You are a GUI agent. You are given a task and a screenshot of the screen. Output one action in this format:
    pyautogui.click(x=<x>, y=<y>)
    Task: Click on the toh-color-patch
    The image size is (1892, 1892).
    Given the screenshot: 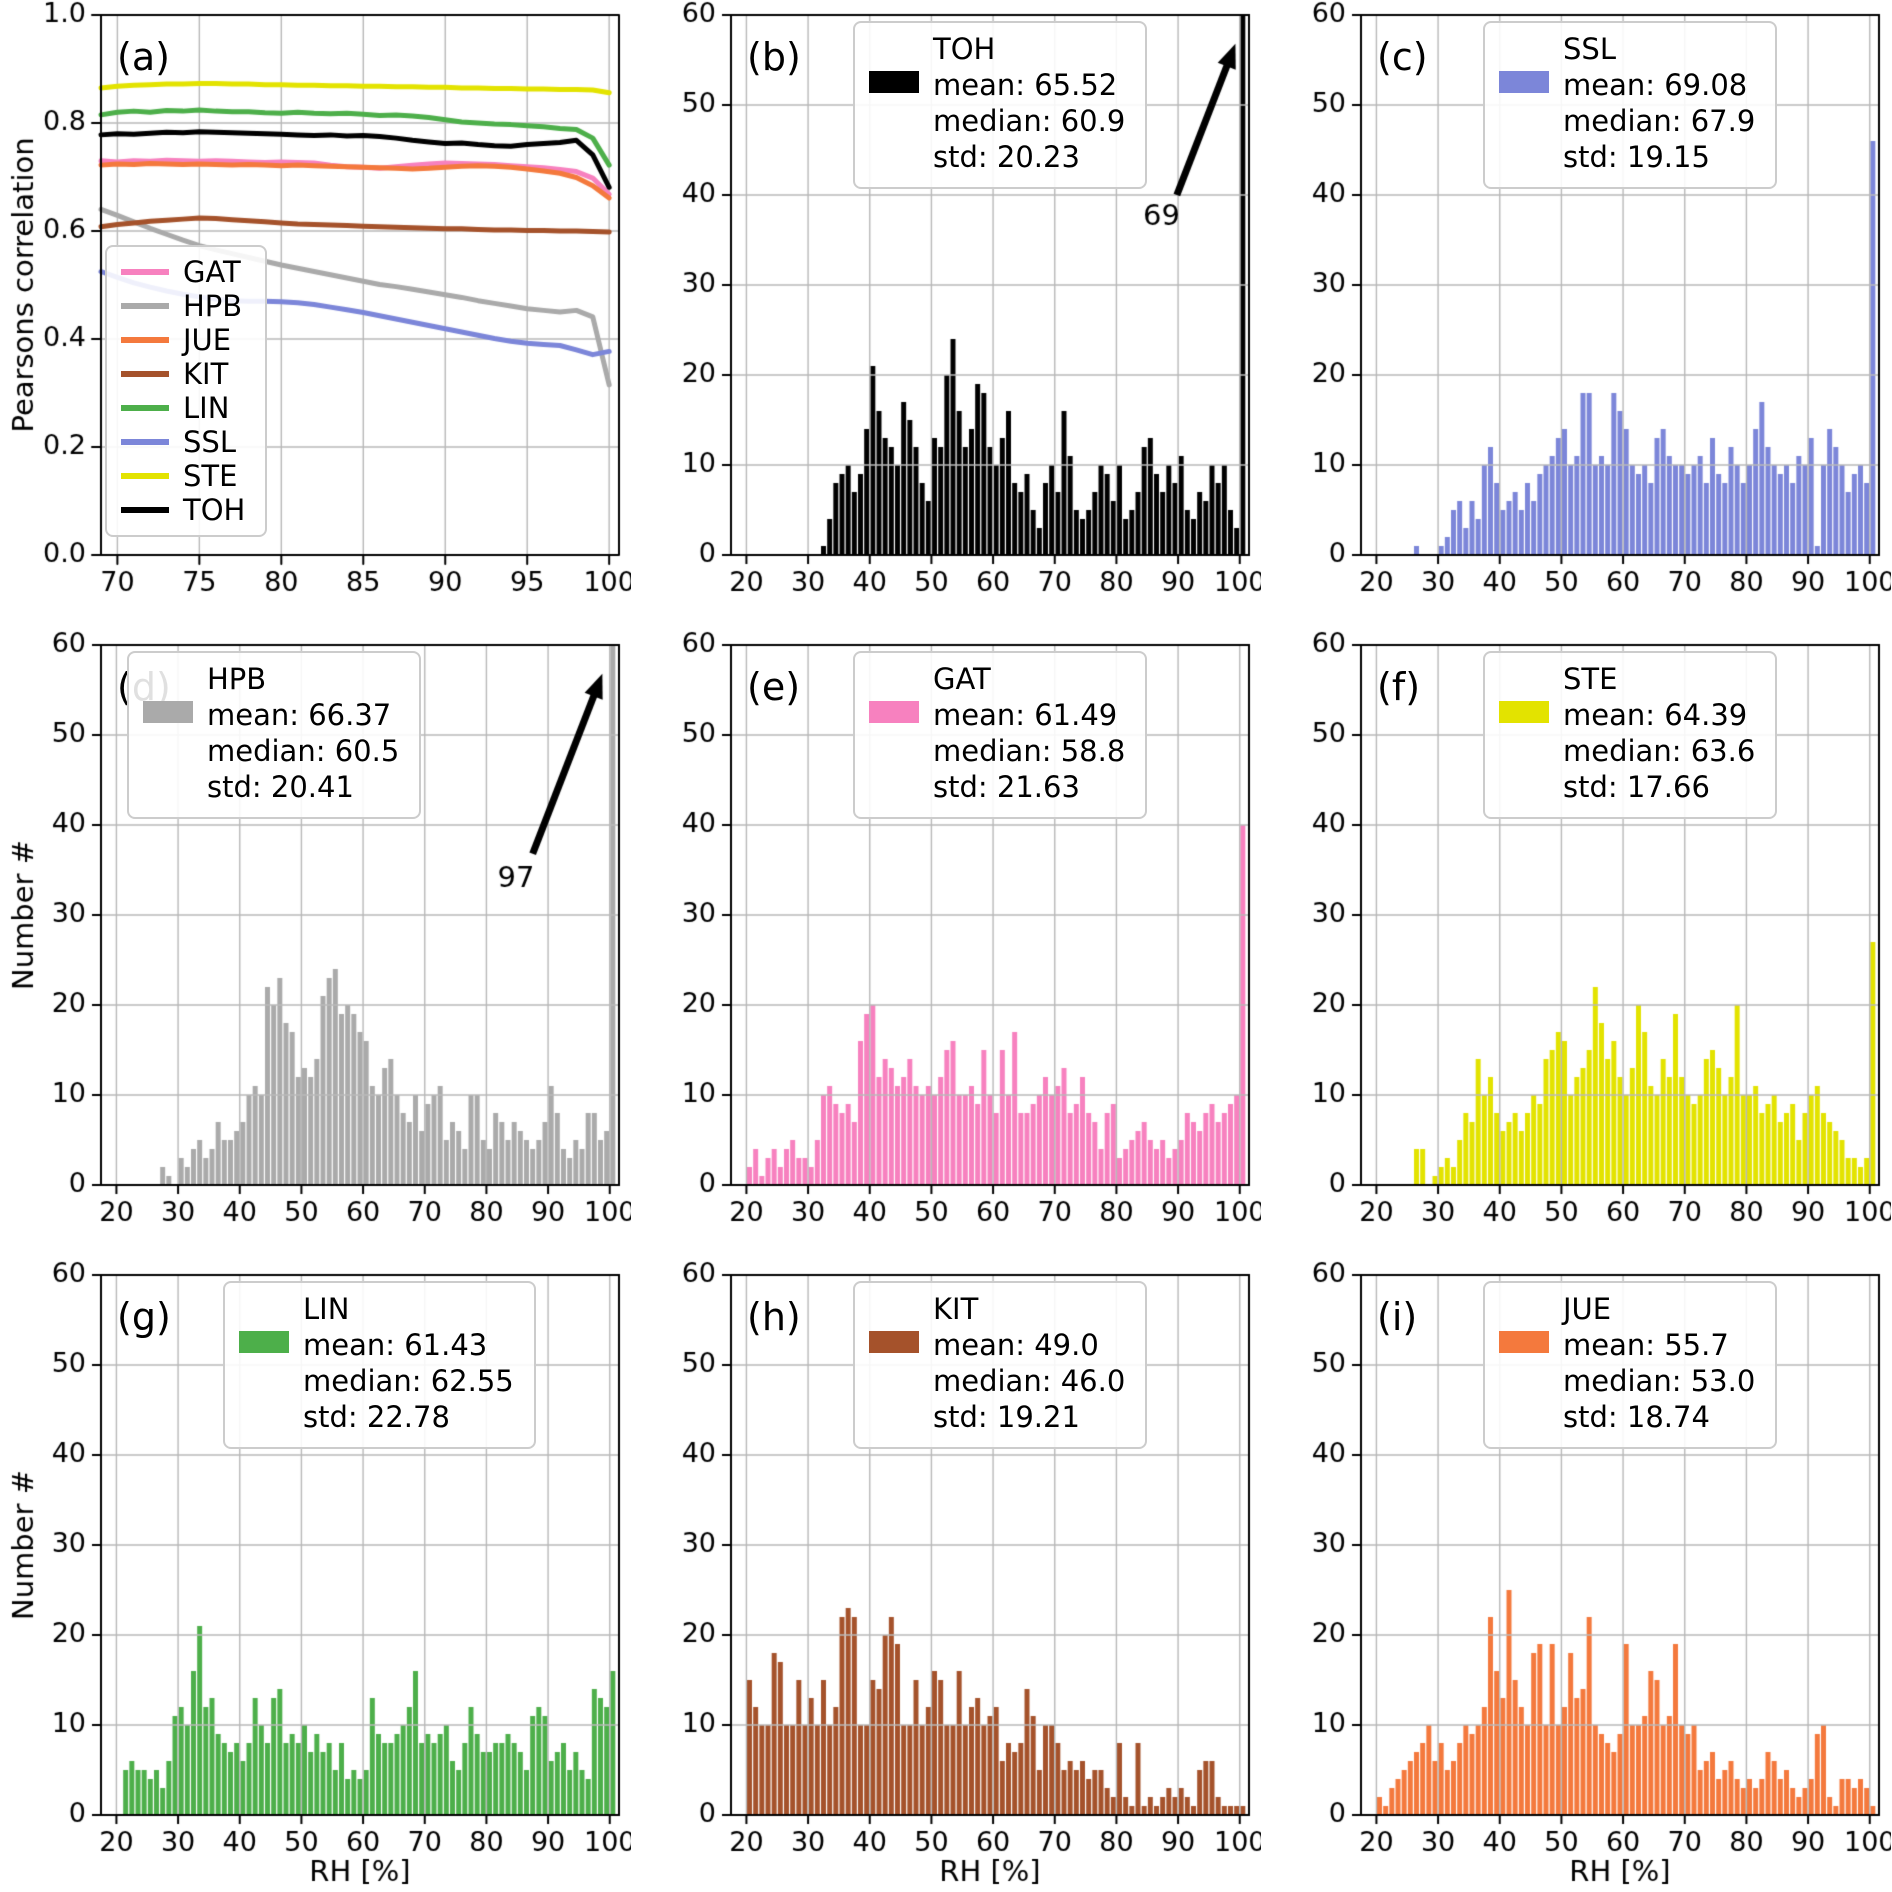 What is the action you would take?
    pyautogui.click(x=894, y=82)
    